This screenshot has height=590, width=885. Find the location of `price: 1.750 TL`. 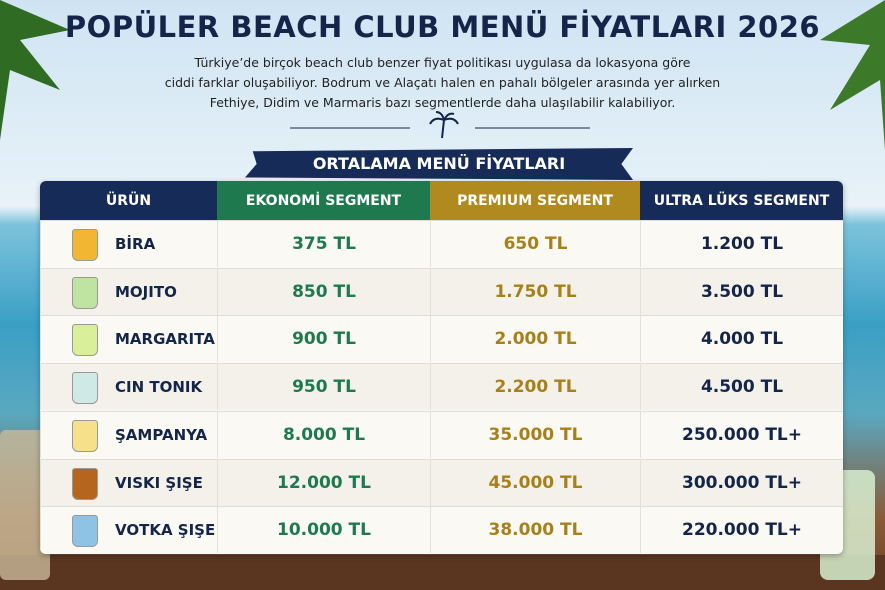

price: 1.750 TL is located at coordinates (535, 291).